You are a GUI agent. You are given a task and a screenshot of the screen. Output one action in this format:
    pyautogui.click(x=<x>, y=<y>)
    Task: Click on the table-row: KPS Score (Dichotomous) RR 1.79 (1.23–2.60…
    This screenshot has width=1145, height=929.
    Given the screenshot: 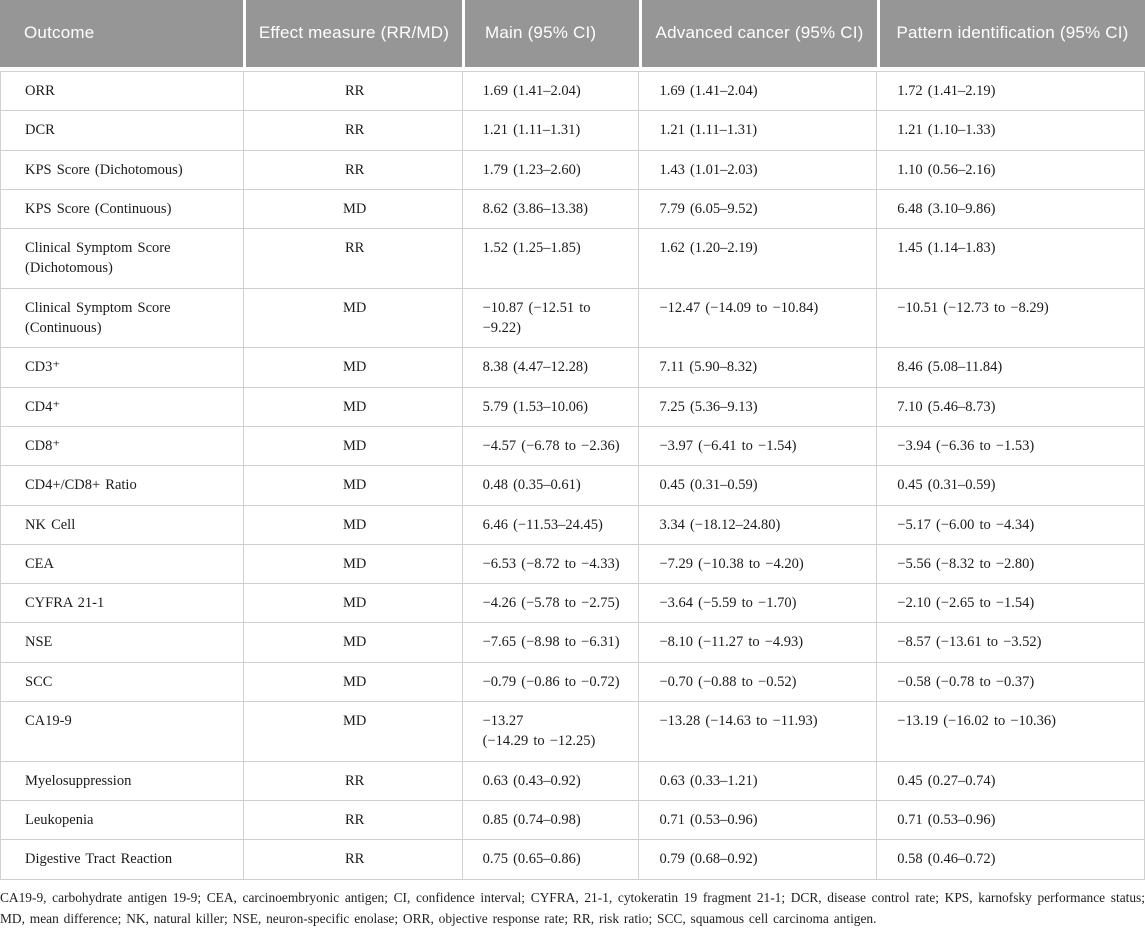 What is the action you would take?
    pyautogui.click(x=572, y=169)
    